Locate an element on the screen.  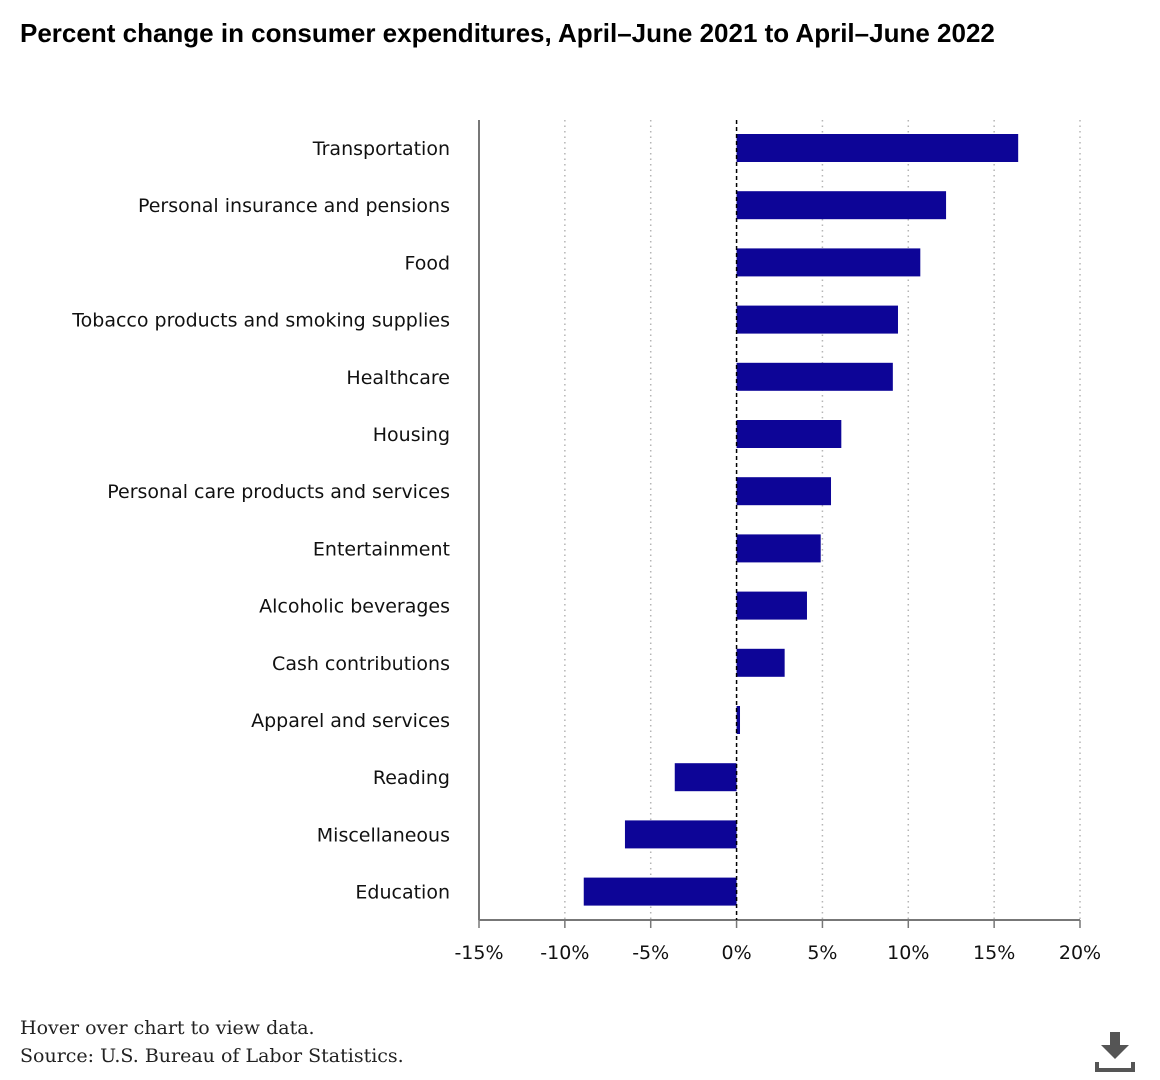
x-tick-label: 10% is located at coordinates (908, 953).